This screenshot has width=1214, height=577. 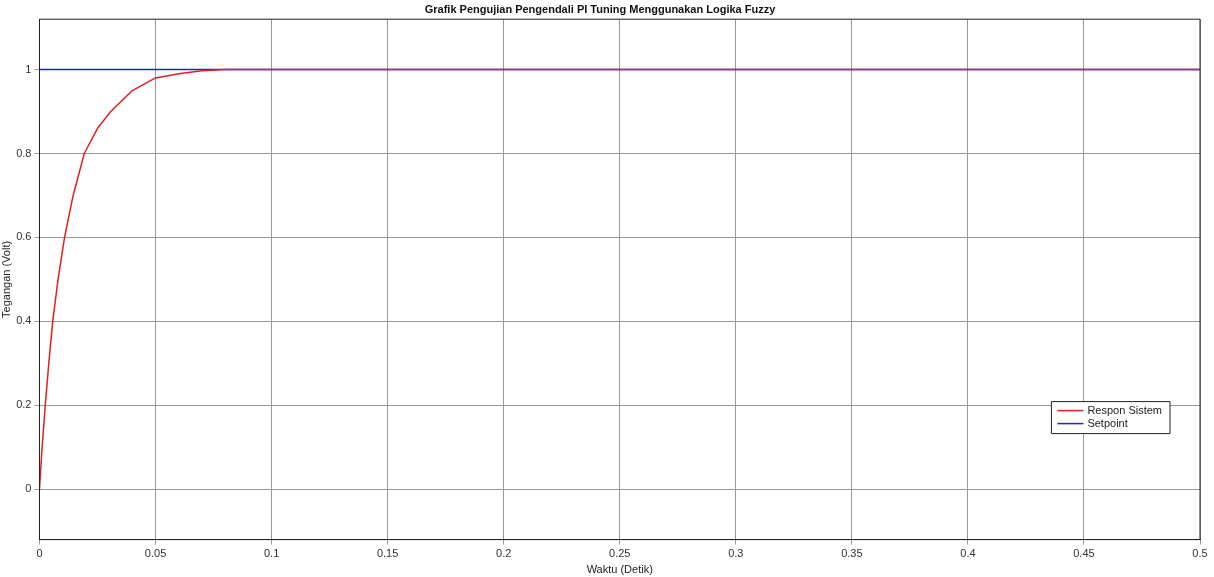 I want to click on x-tick-label: 0.05, so click(x=155, y=553).